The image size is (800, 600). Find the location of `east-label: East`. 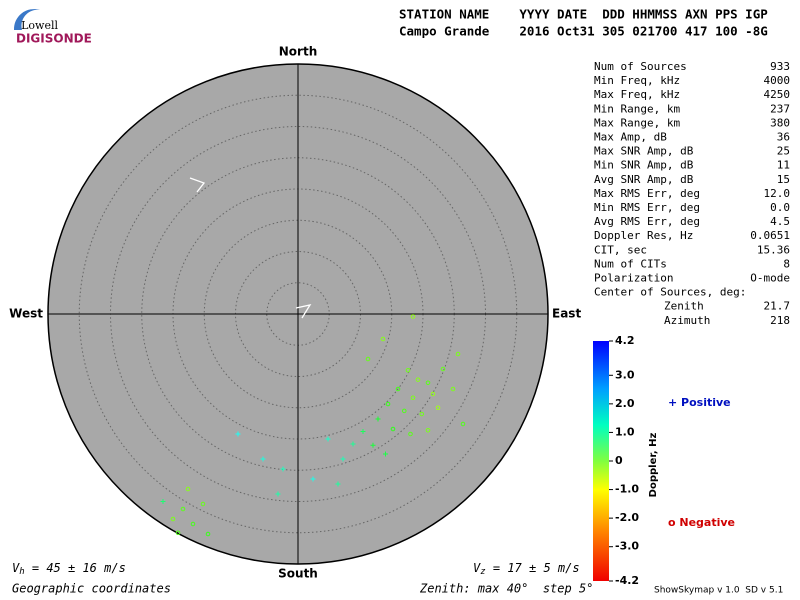

east-label: East is located at coordinates (566, 314).